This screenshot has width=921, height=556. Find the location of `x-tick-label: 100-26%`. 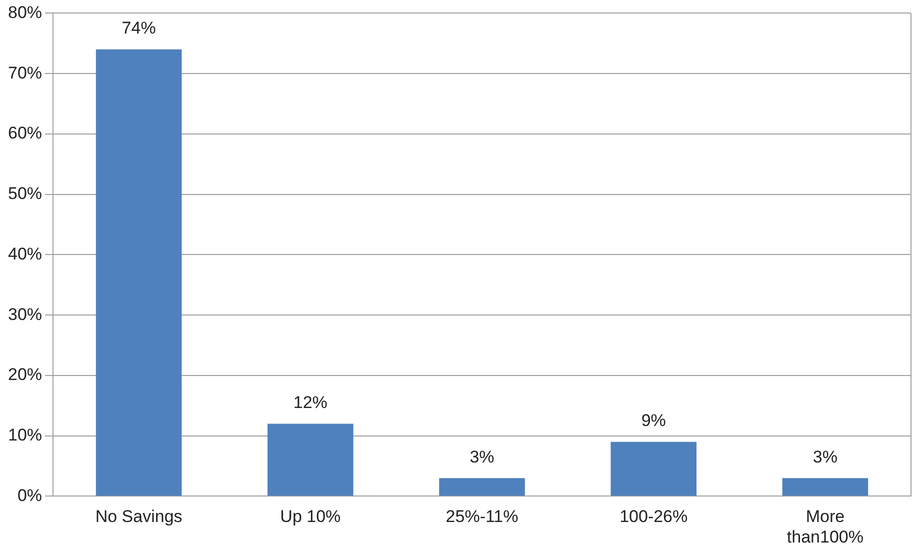

x-tick-label: 100-26% is located at coordinates (654, 516).